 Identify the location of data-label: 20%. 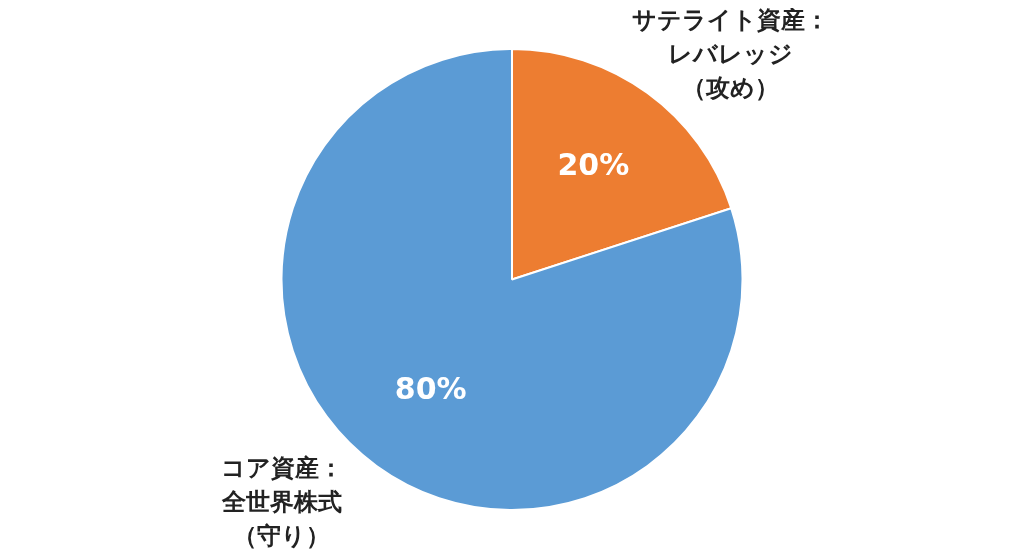
(593, 165).